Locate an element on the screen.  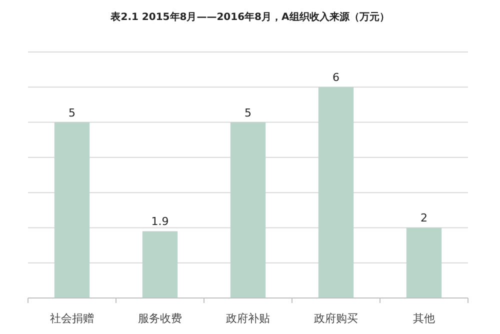
chart-title: 表2.1 2015年8月——2016年8月，A组织收入来源（万元） is located at coordinates (250, 17).